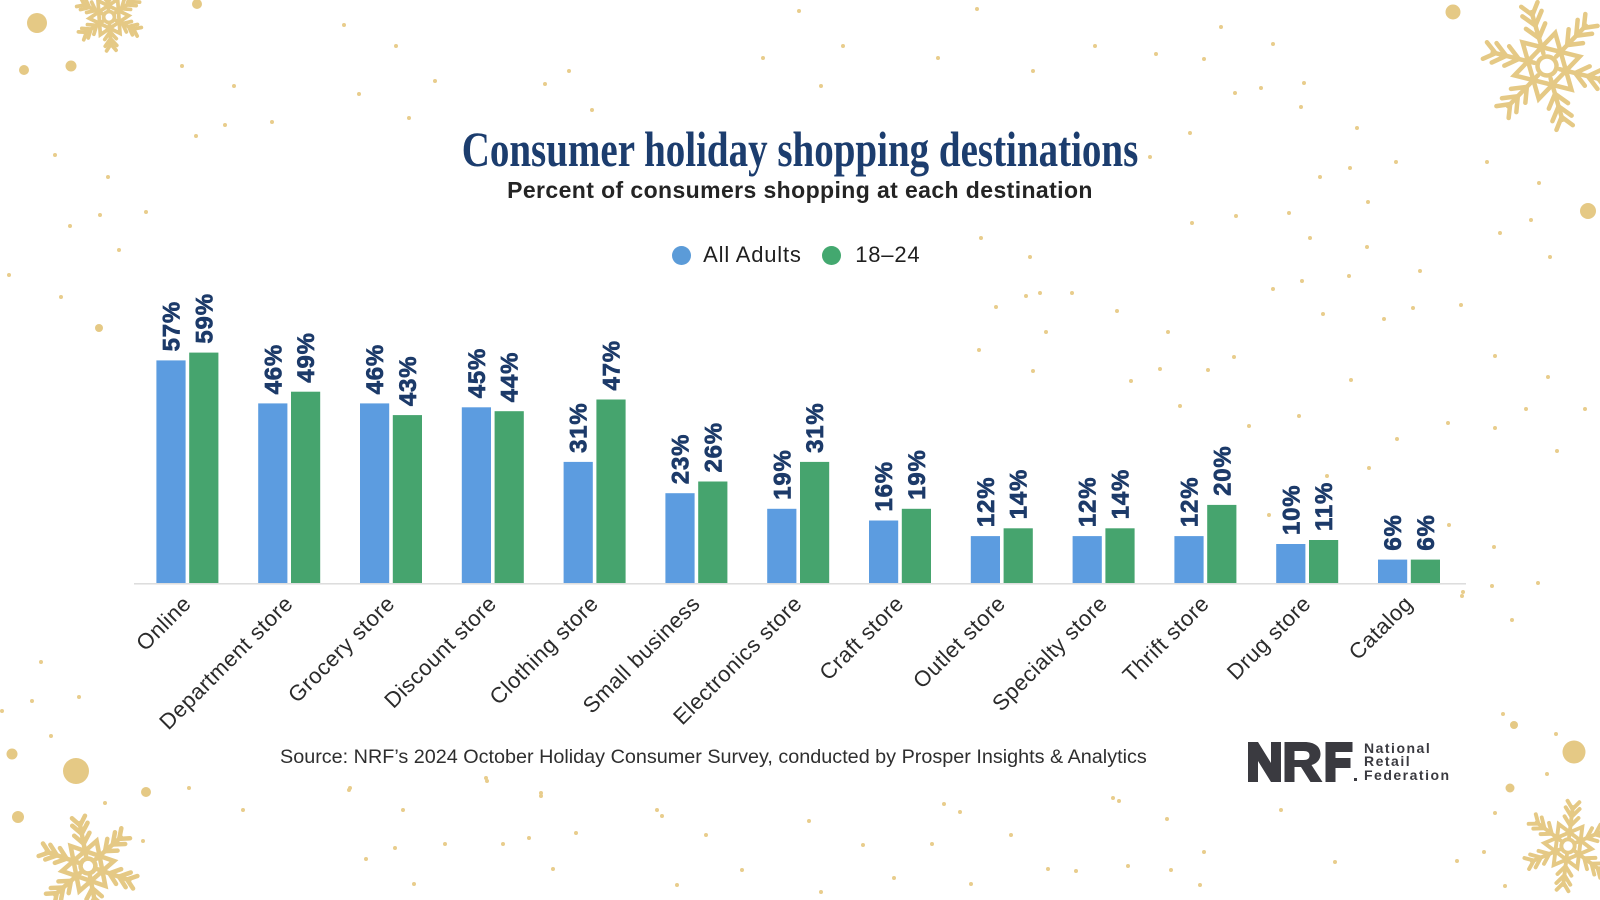 The width and height of the screenshot is (1600, 900). Describe the element at coordinates (1222, 470) in the screenshot. I see `svg-text: 20%` at that location.